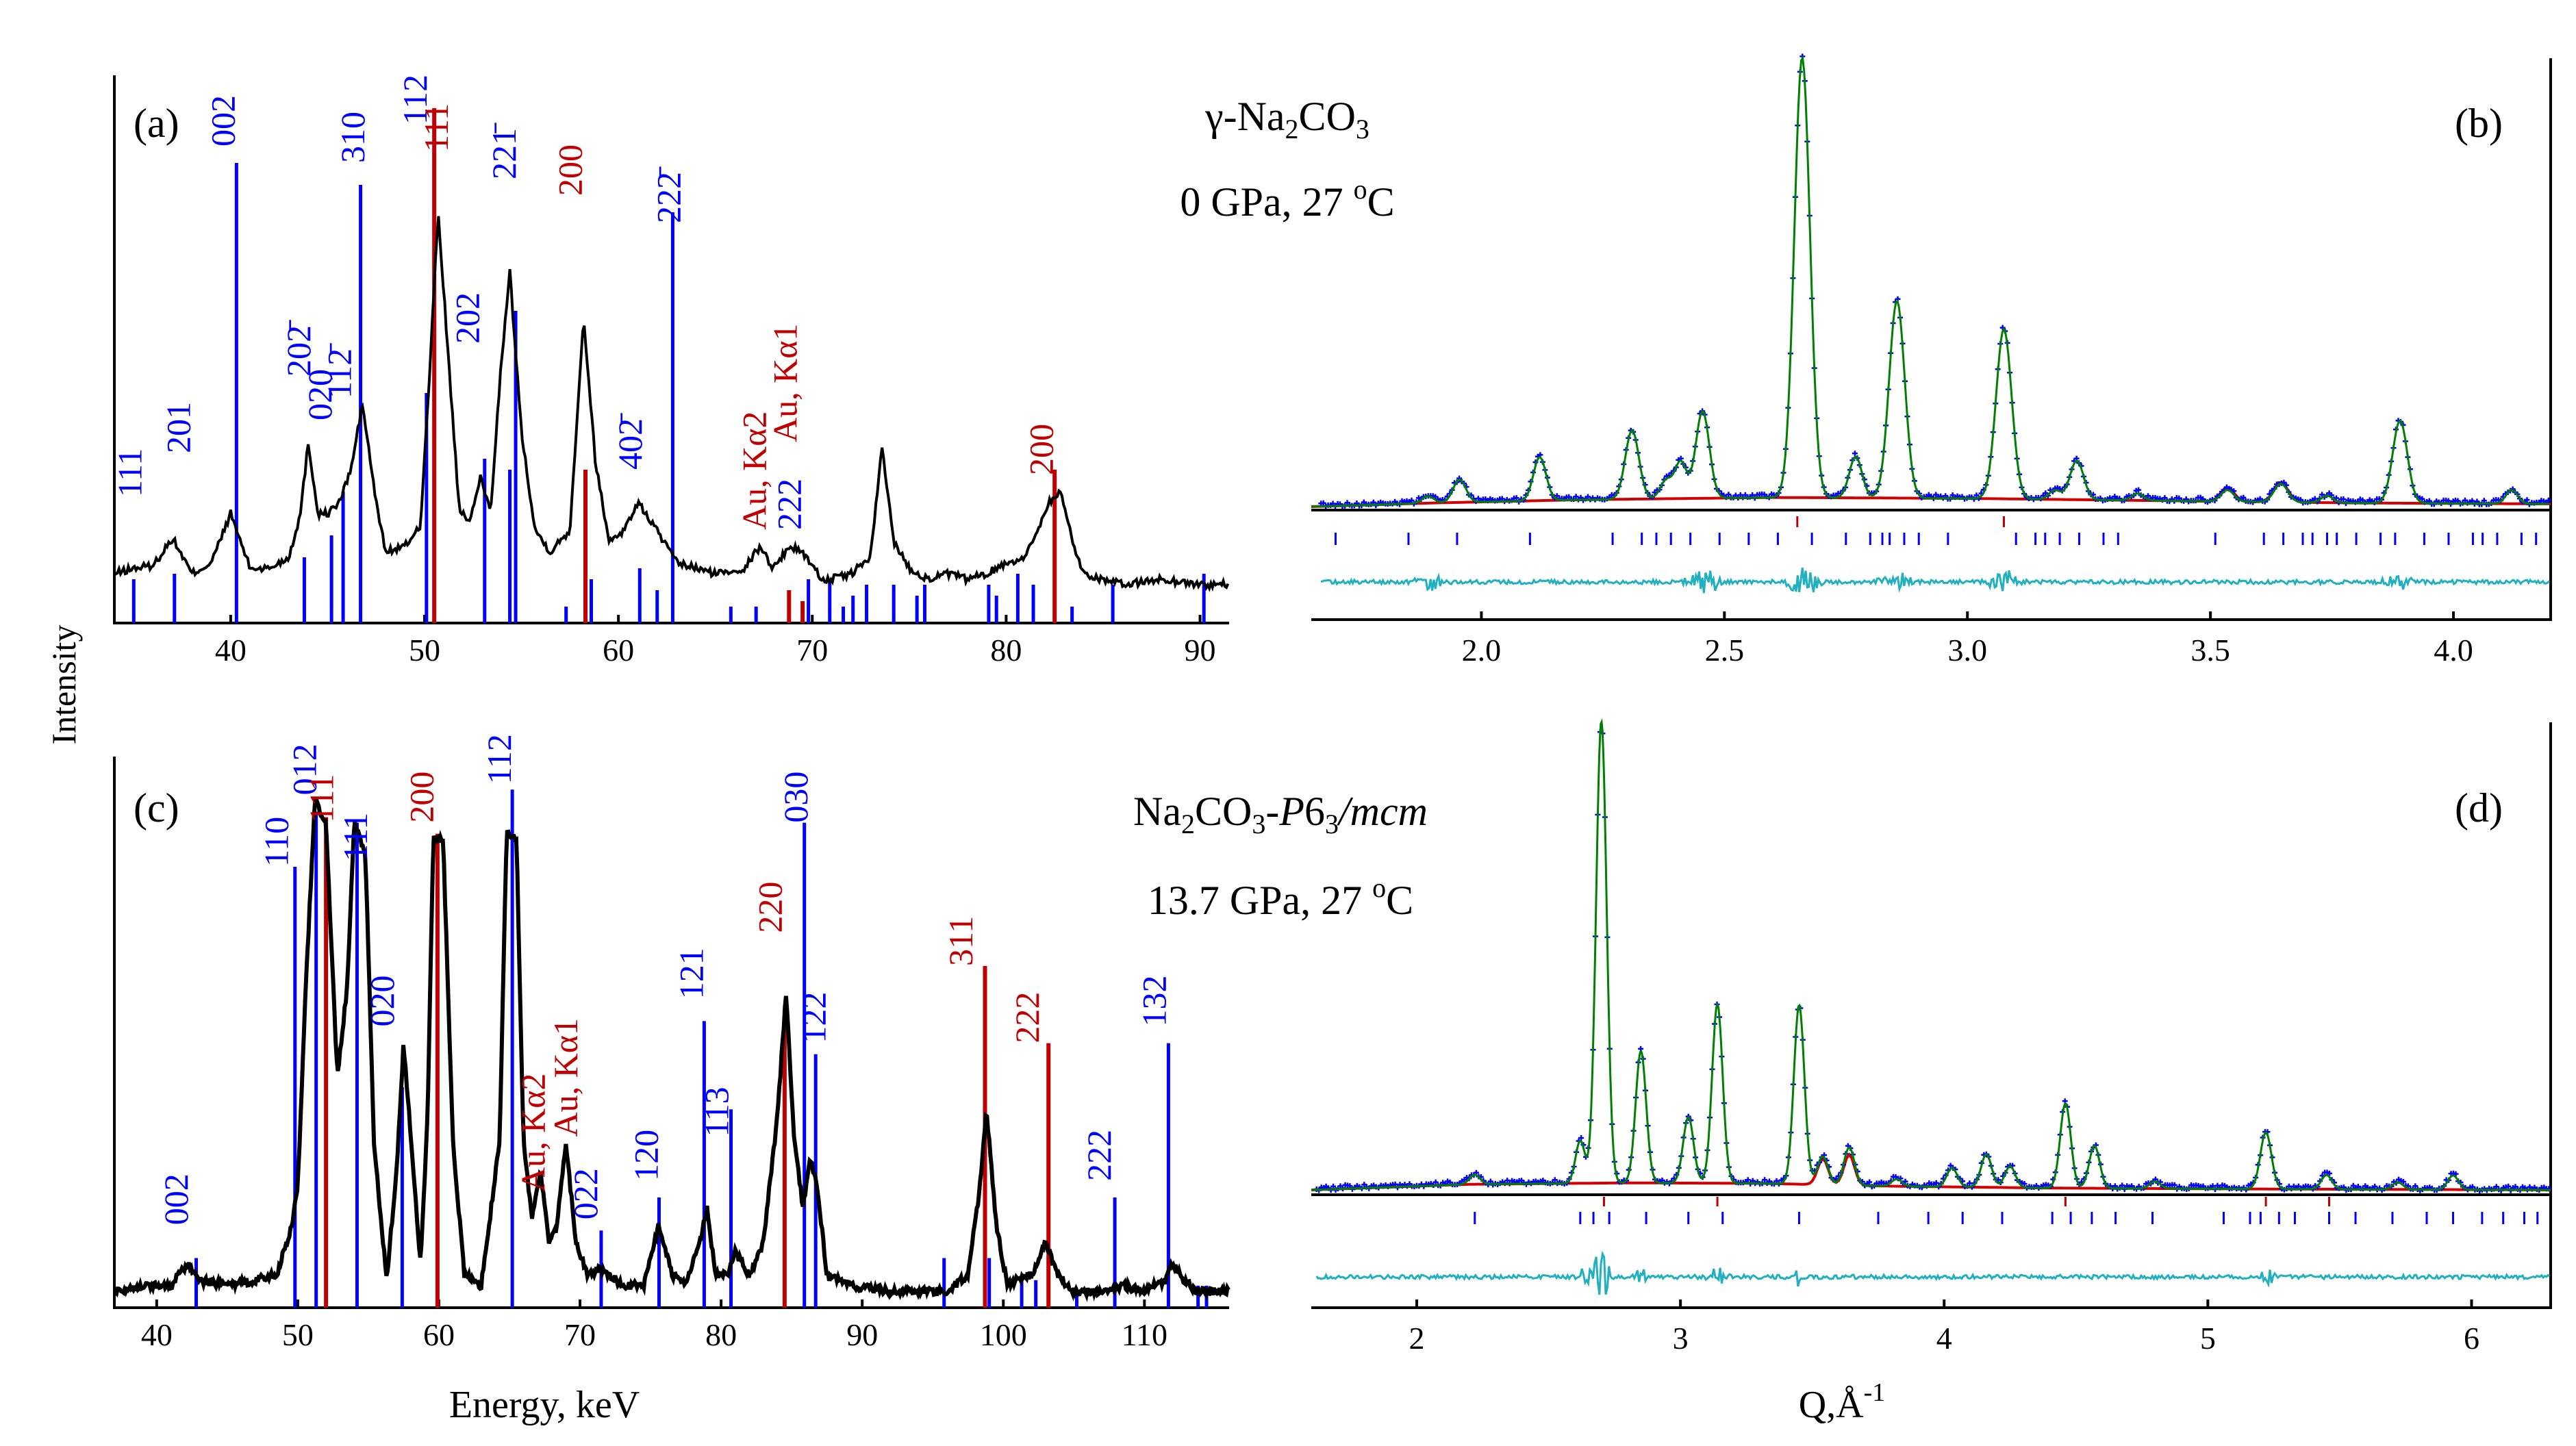 This screenshot has width=2576, height=1446. Describe the element at coordinates (156, 123) in the screenshot. I see `panel-a-label: (a)` at that location.